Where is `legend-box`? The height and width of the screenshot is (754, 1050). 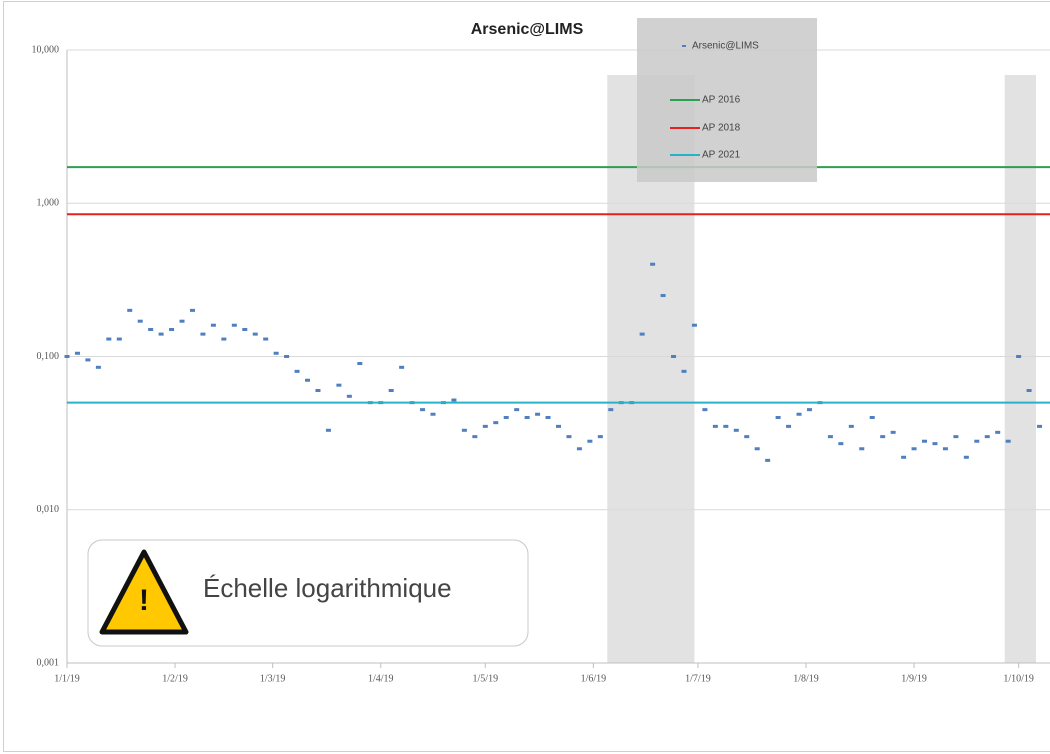
legend-box is located at coordinates (727, 100).